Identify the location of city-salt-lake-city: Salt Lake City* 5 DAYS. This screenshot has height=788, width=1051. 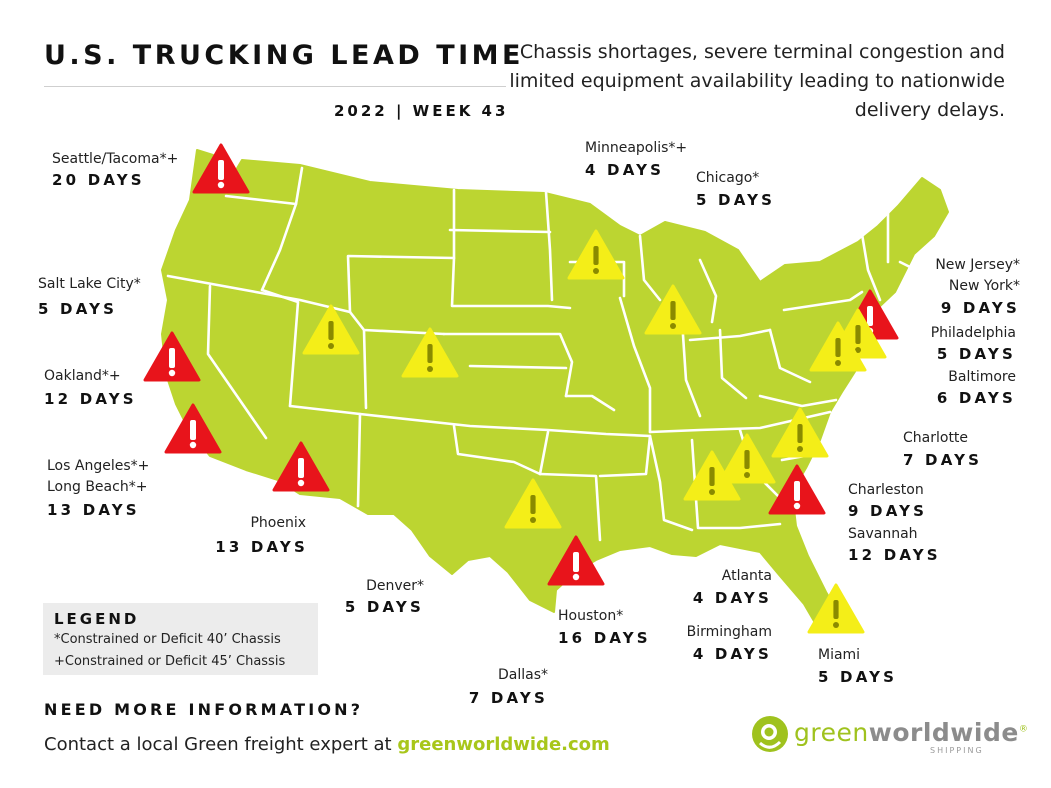
(89, 297).